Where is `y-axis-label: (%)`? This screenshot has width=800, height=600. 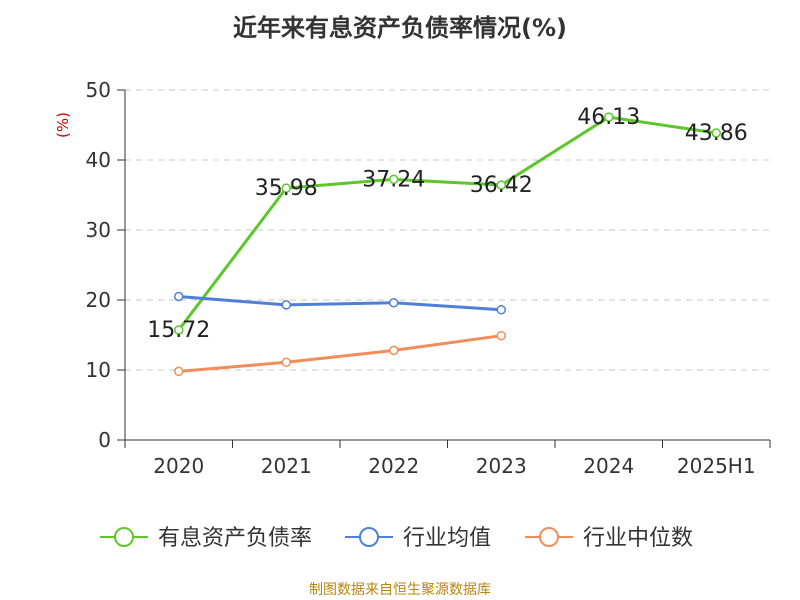
y-axis-label: (%) is located at coordinates (63, 125).